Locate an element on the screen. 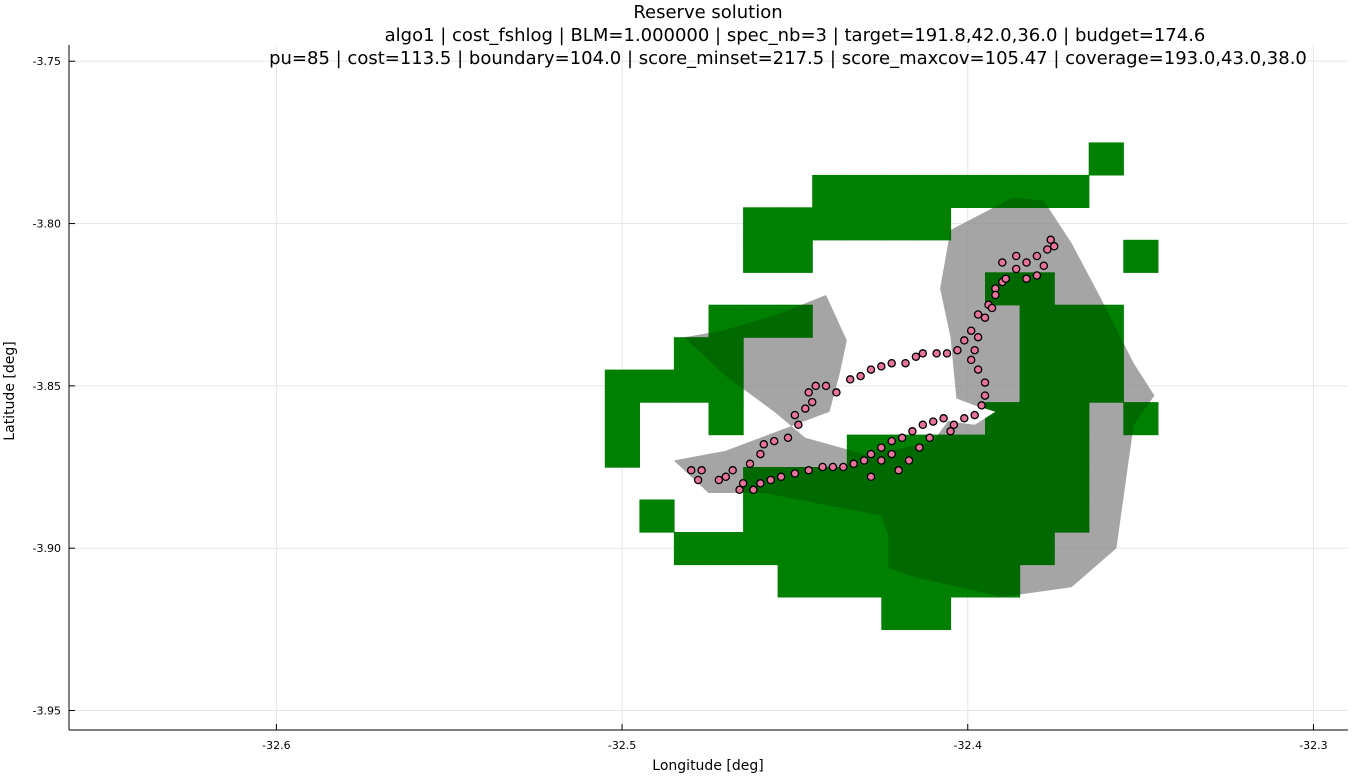  chart-title: Reserve solution is located at coordinates (707, 12).